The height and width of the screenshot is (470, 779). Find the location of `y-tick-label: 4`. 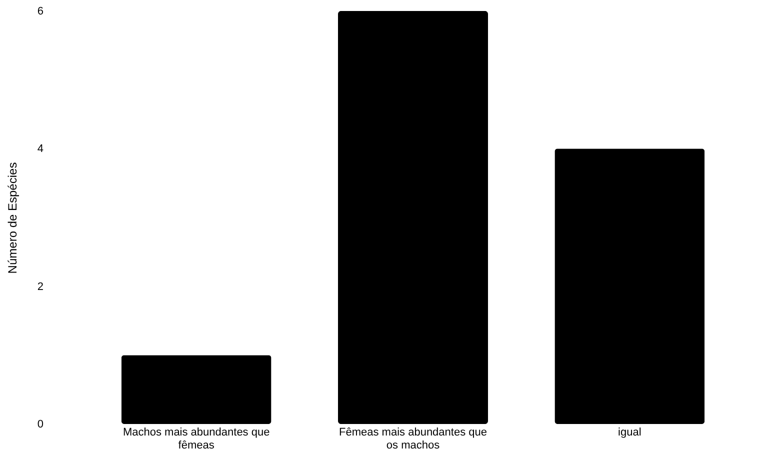

y-tick-label: 4 is located at coordinates (40, 149).